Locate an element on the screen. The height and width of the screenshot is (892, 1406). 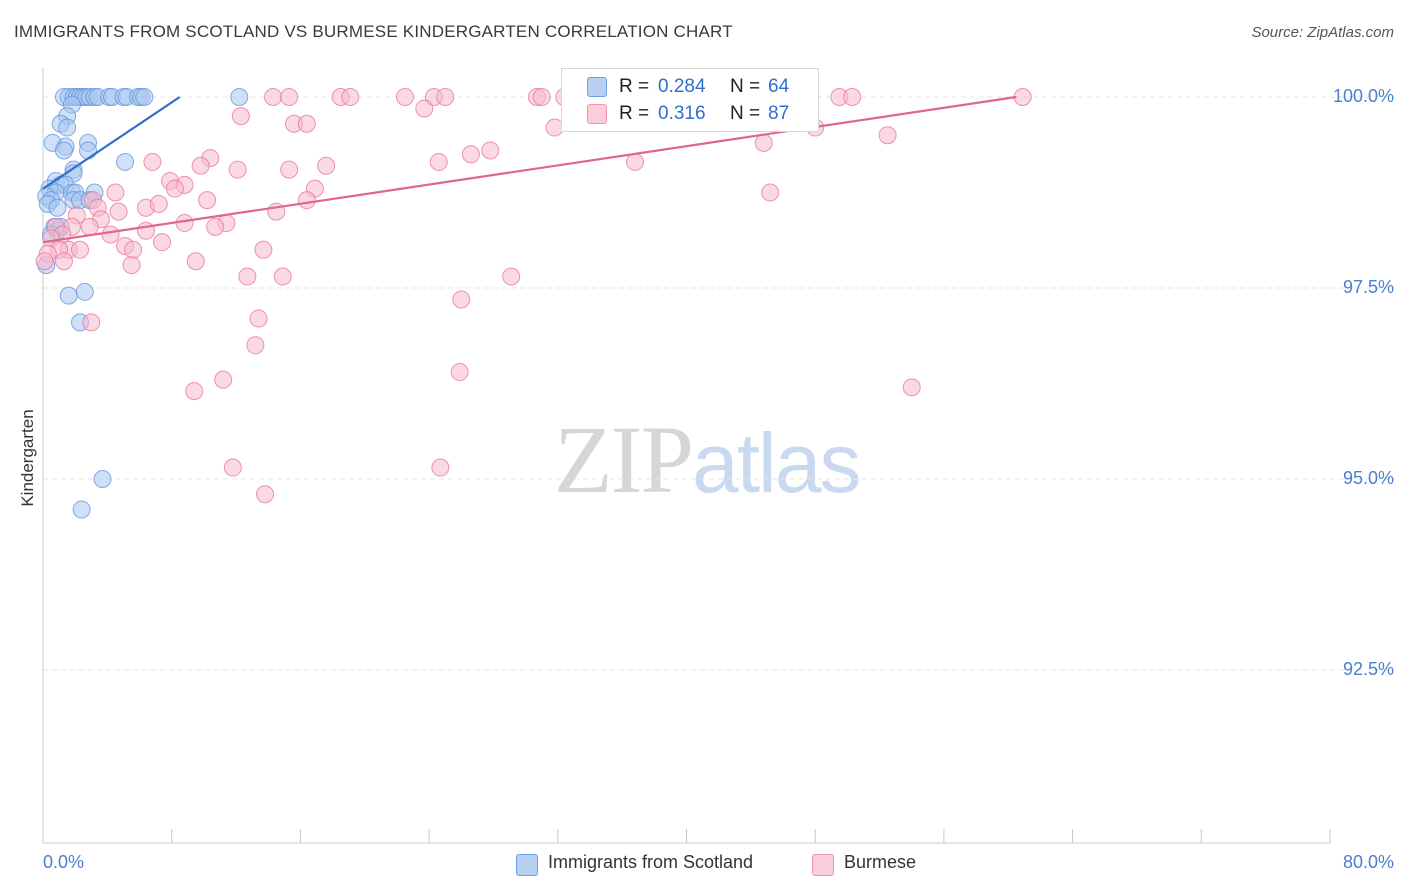
legend-swatch-burmese is located at coordinates (597, 114).